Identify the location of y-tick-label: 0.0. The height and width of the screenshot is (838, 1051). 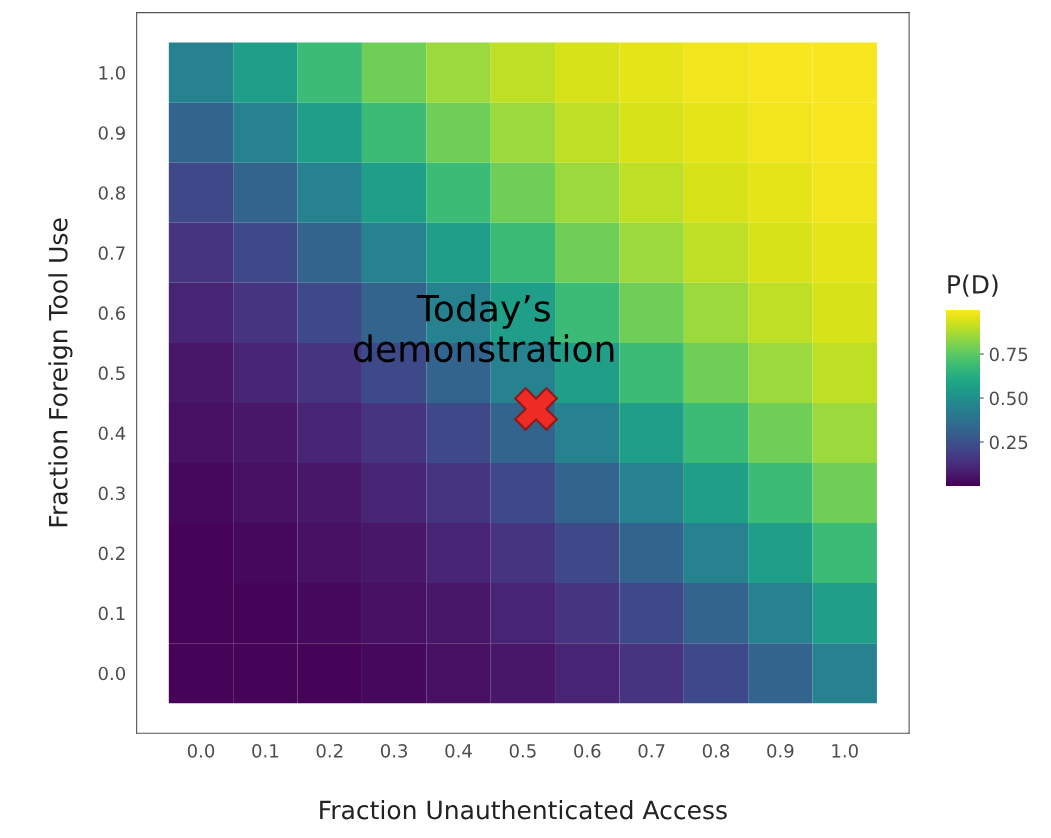
(112, 673).